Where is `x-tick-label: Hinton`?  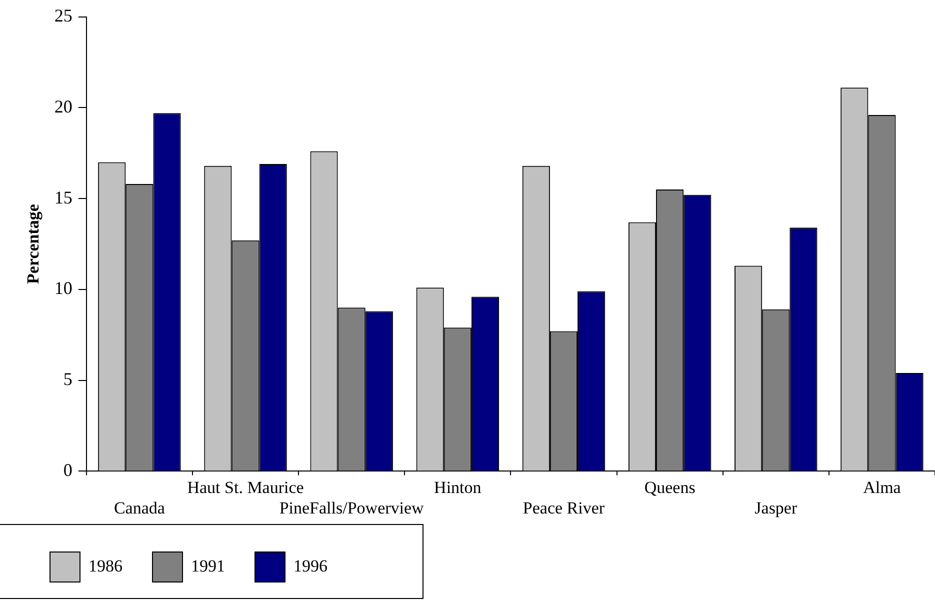 x-tick-label: Hinton is located at coordinates (458, 487).